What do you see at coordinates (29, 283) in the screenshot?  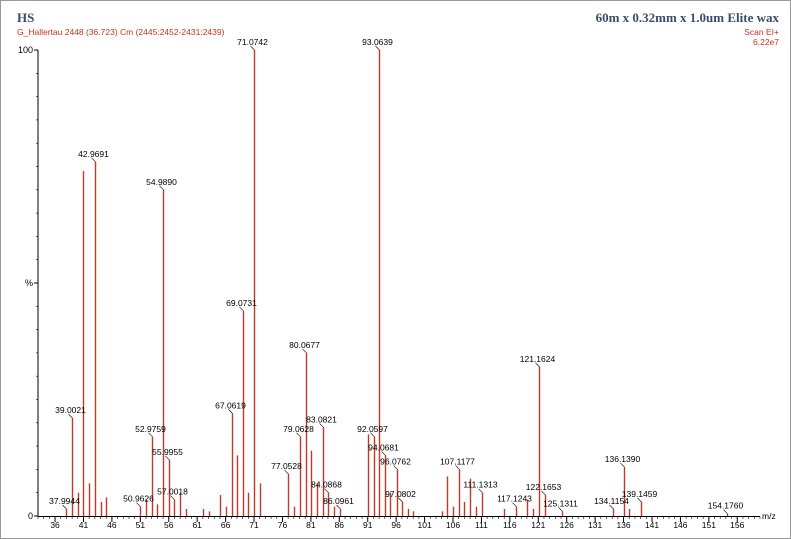 I see `y-tick-label: %` at bounding box center [29, 283].